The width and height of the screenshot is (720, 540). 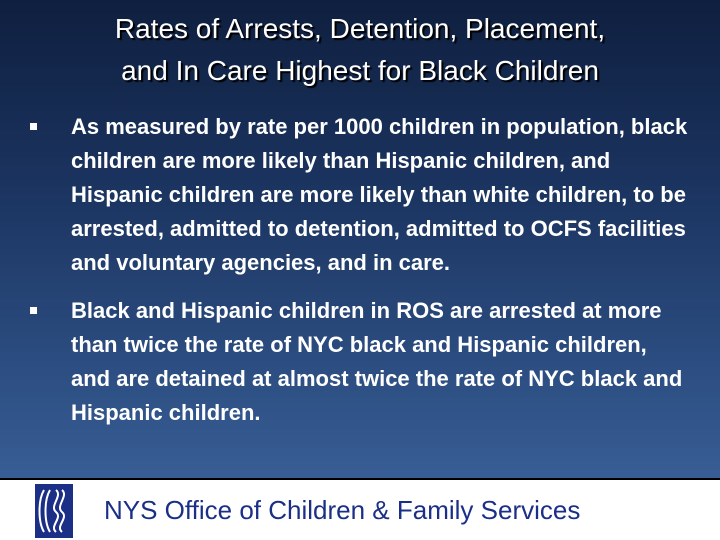 I want to click on title-line-1: Rates of Arrests, Detention, Placement,, so click(x=360, y=28).